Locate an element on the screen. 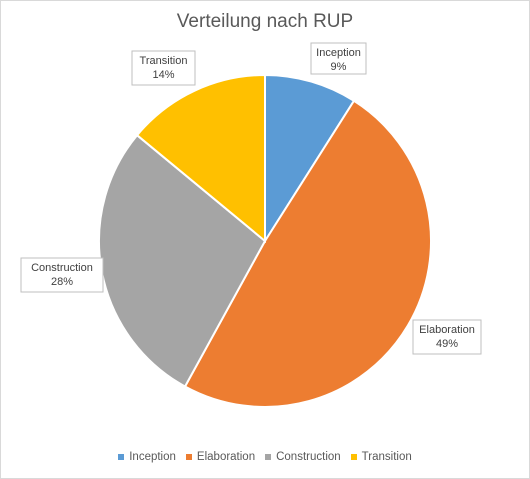  legend-item-transition: Transition is located at coordinates (381, 457).